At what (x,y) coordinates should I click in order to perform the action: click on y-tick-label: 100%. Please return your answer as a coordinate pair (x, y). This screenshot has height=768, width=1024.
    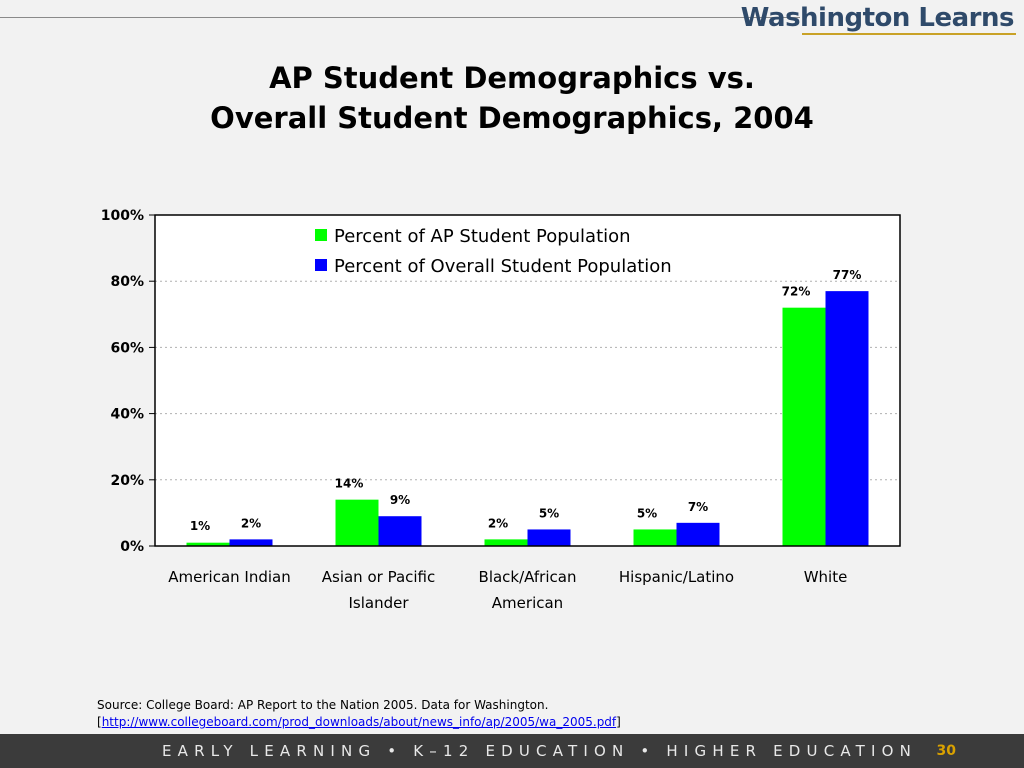
    Looking at the image, I should click on (122, 216).